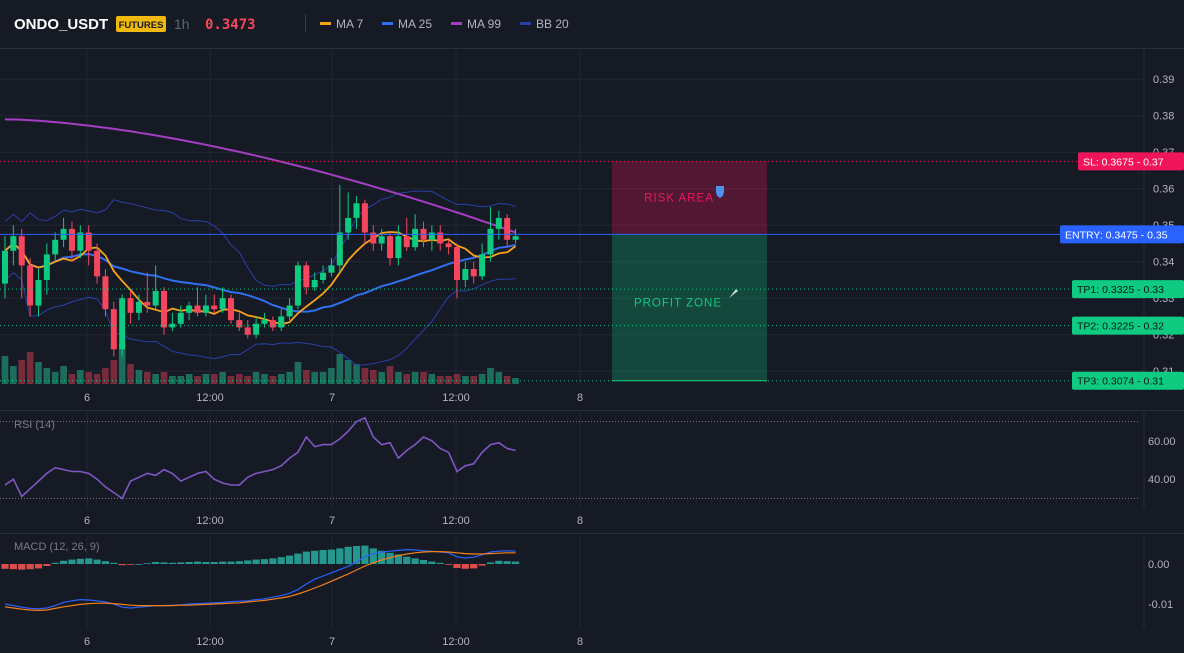  What do you see at coordinates (182, 24) in the screenshot?
I see `interval-label: 1h` at bounding box center [182, 24].